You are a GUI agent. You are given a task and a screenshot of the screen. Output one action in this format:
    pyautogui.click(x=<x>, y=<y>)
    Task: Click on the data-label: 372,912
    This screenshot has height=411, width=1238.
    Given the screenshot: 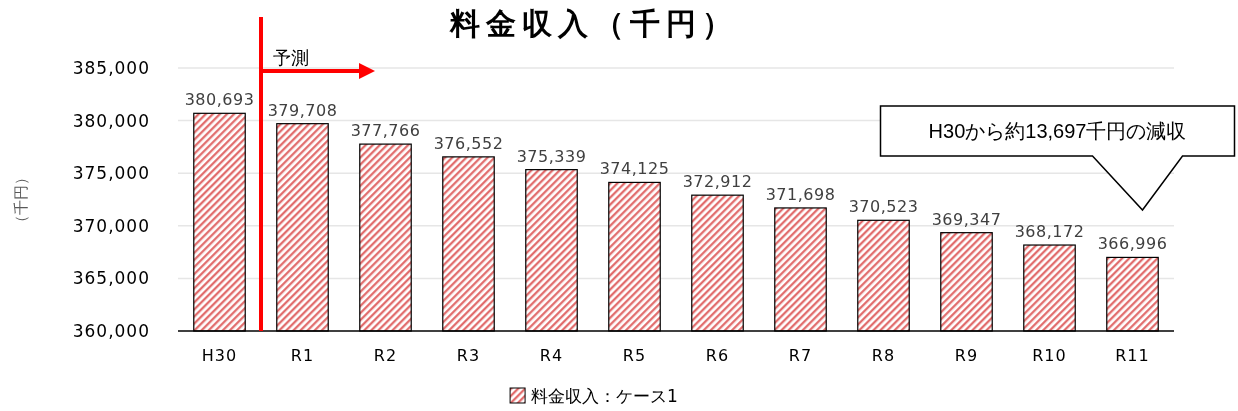 What is the action you would take?
    pyautogui.click(x=717, y=182)
    